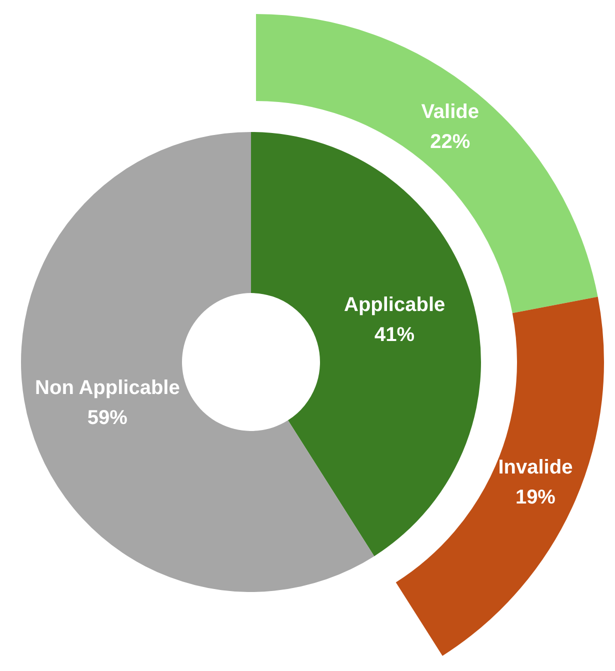 Image resolution: width=615 pixels, height=671 pixels. Describe the element at coordinates (395, 305) in the screenshot. I see `slice-label: Applicable` at that location.